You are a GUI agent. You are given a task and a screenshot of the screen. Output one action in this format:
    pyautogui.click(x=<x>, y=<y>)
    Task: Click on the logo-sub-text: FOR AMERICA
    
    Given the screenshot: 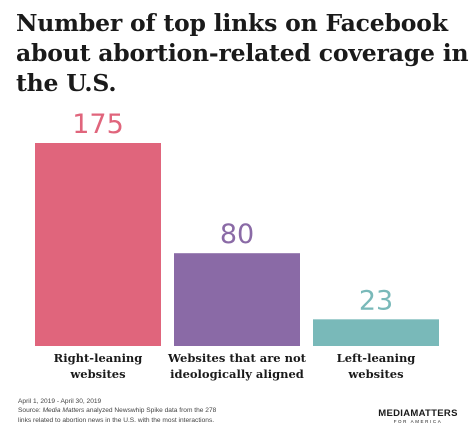 What is the action you would take?
    pyautogui.click(x=418, y=421)
    